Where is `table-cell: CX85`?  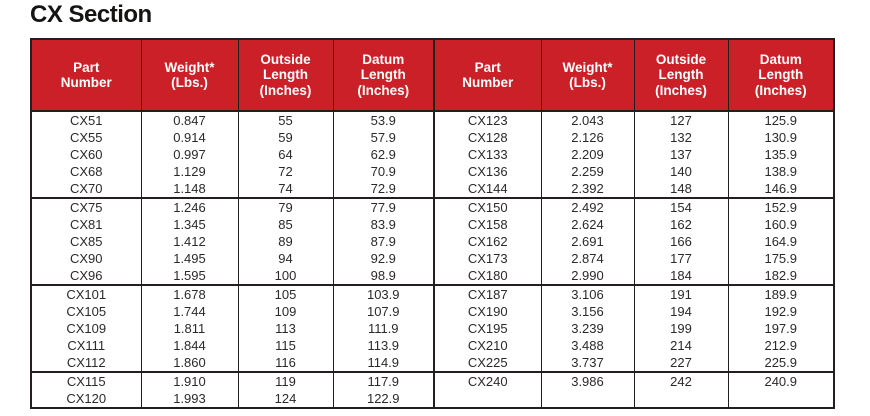 table-cell: CX85 is located at coordinates (86, 241).